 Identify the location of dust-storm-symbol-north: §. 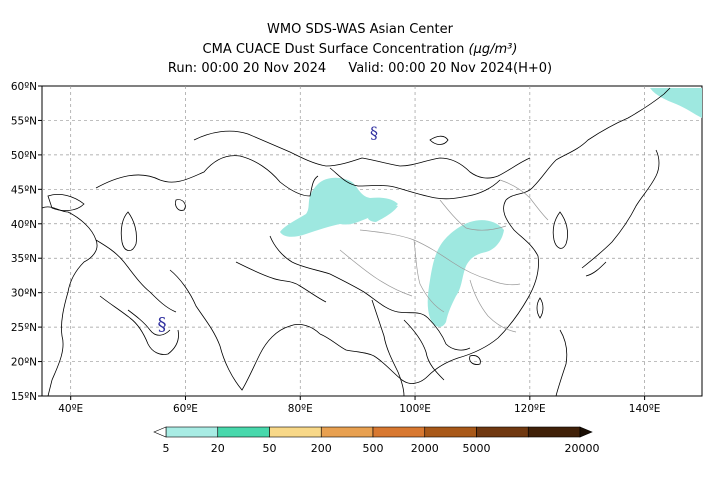
(374, 132).